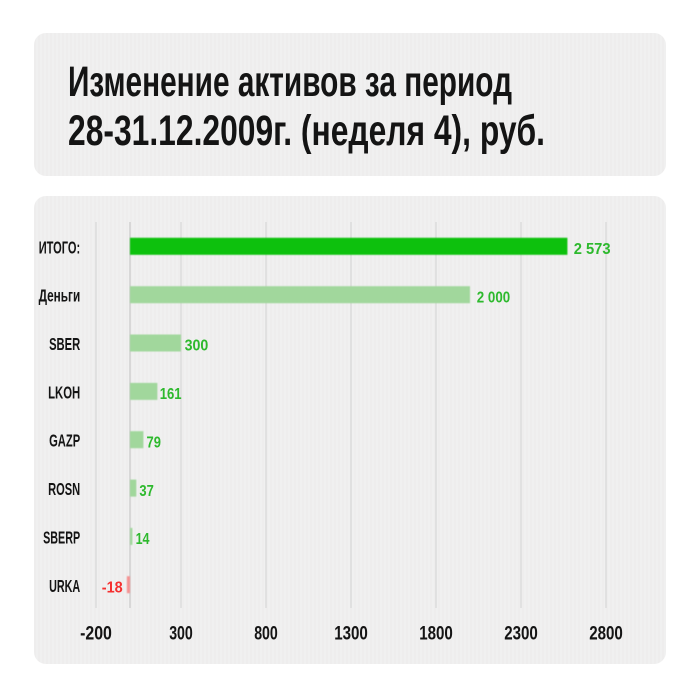 The height and width of the screenshot is (700, 700). Describe the element at coordinates (146, 491) in the screenshot. I see `svg-text: 37` at that location.